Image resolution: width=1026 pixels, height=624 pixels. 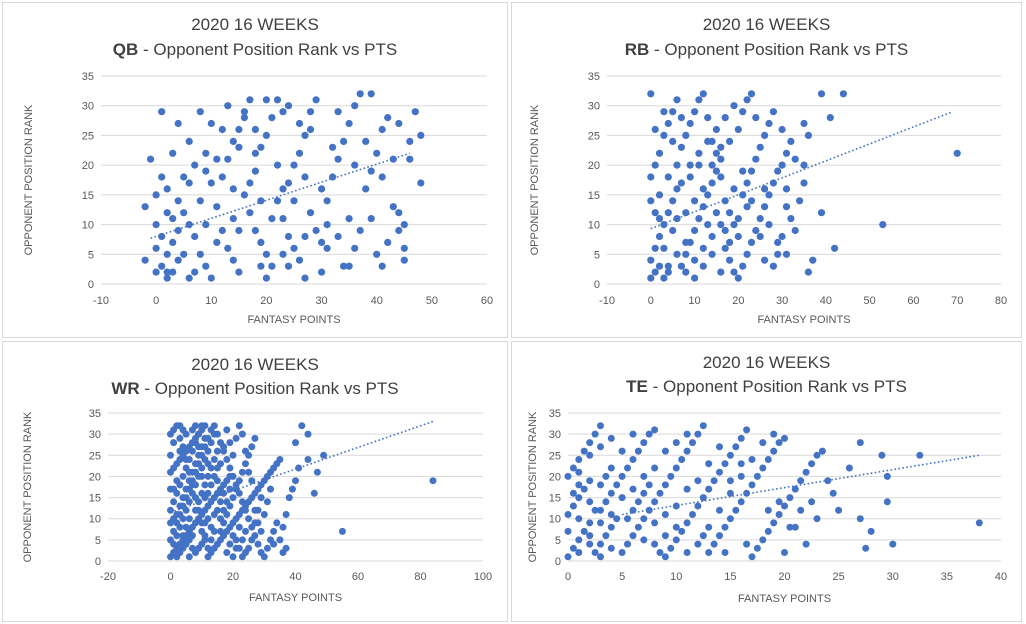 What do you see at coordinates (802, 170) in the screenshot?
I see `trendline` at bounding box center [802, 170].